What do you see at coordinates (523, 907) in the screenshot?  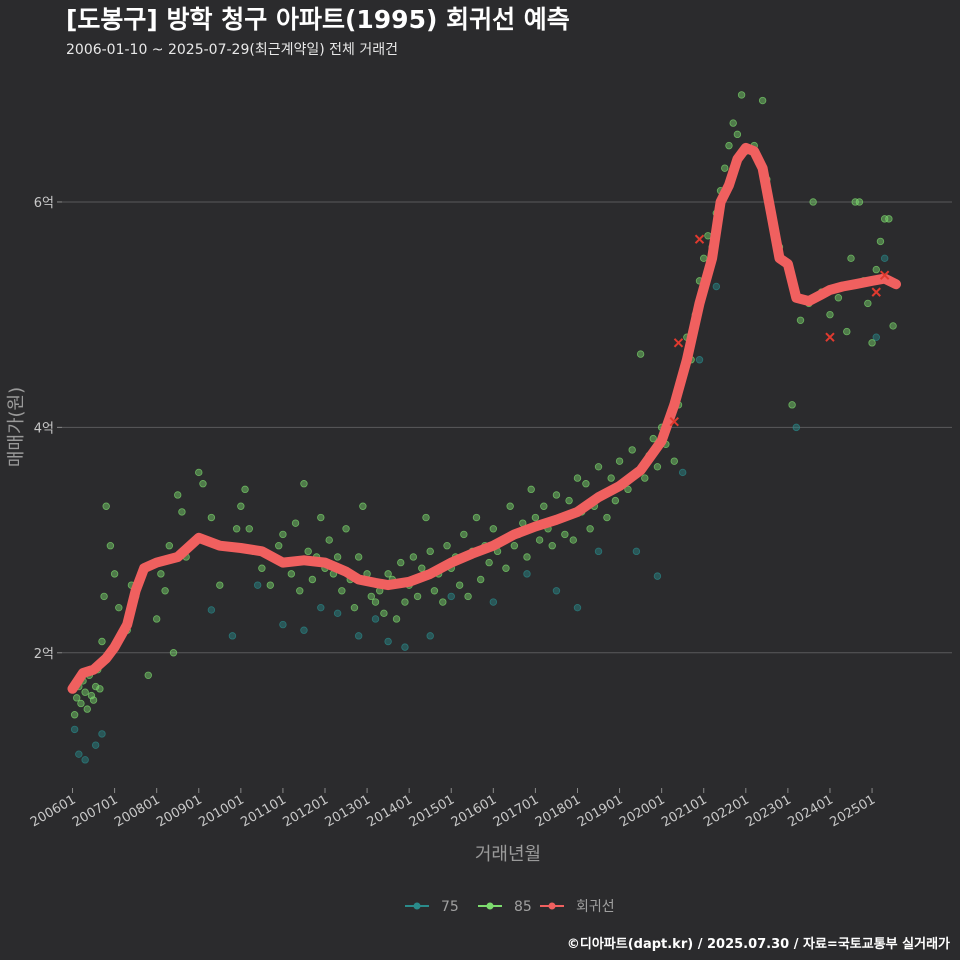 I see `legend-label: 85` at bounding box center [523, 907].